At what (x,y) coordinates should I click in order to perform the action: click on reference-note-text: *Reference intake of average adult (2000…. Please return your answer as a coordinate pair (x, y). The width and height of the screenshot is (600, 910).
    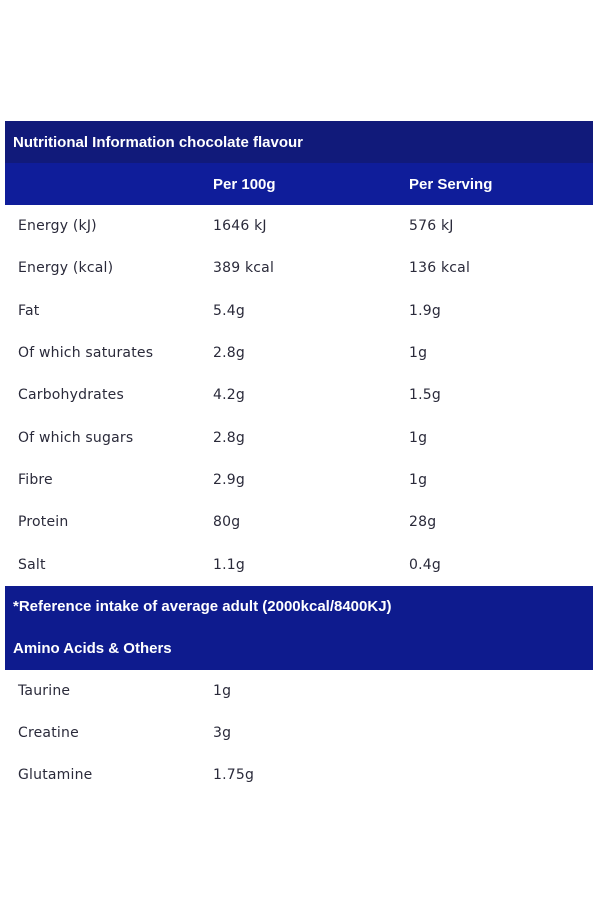
    Looking at the image, I should click on (202, 607).